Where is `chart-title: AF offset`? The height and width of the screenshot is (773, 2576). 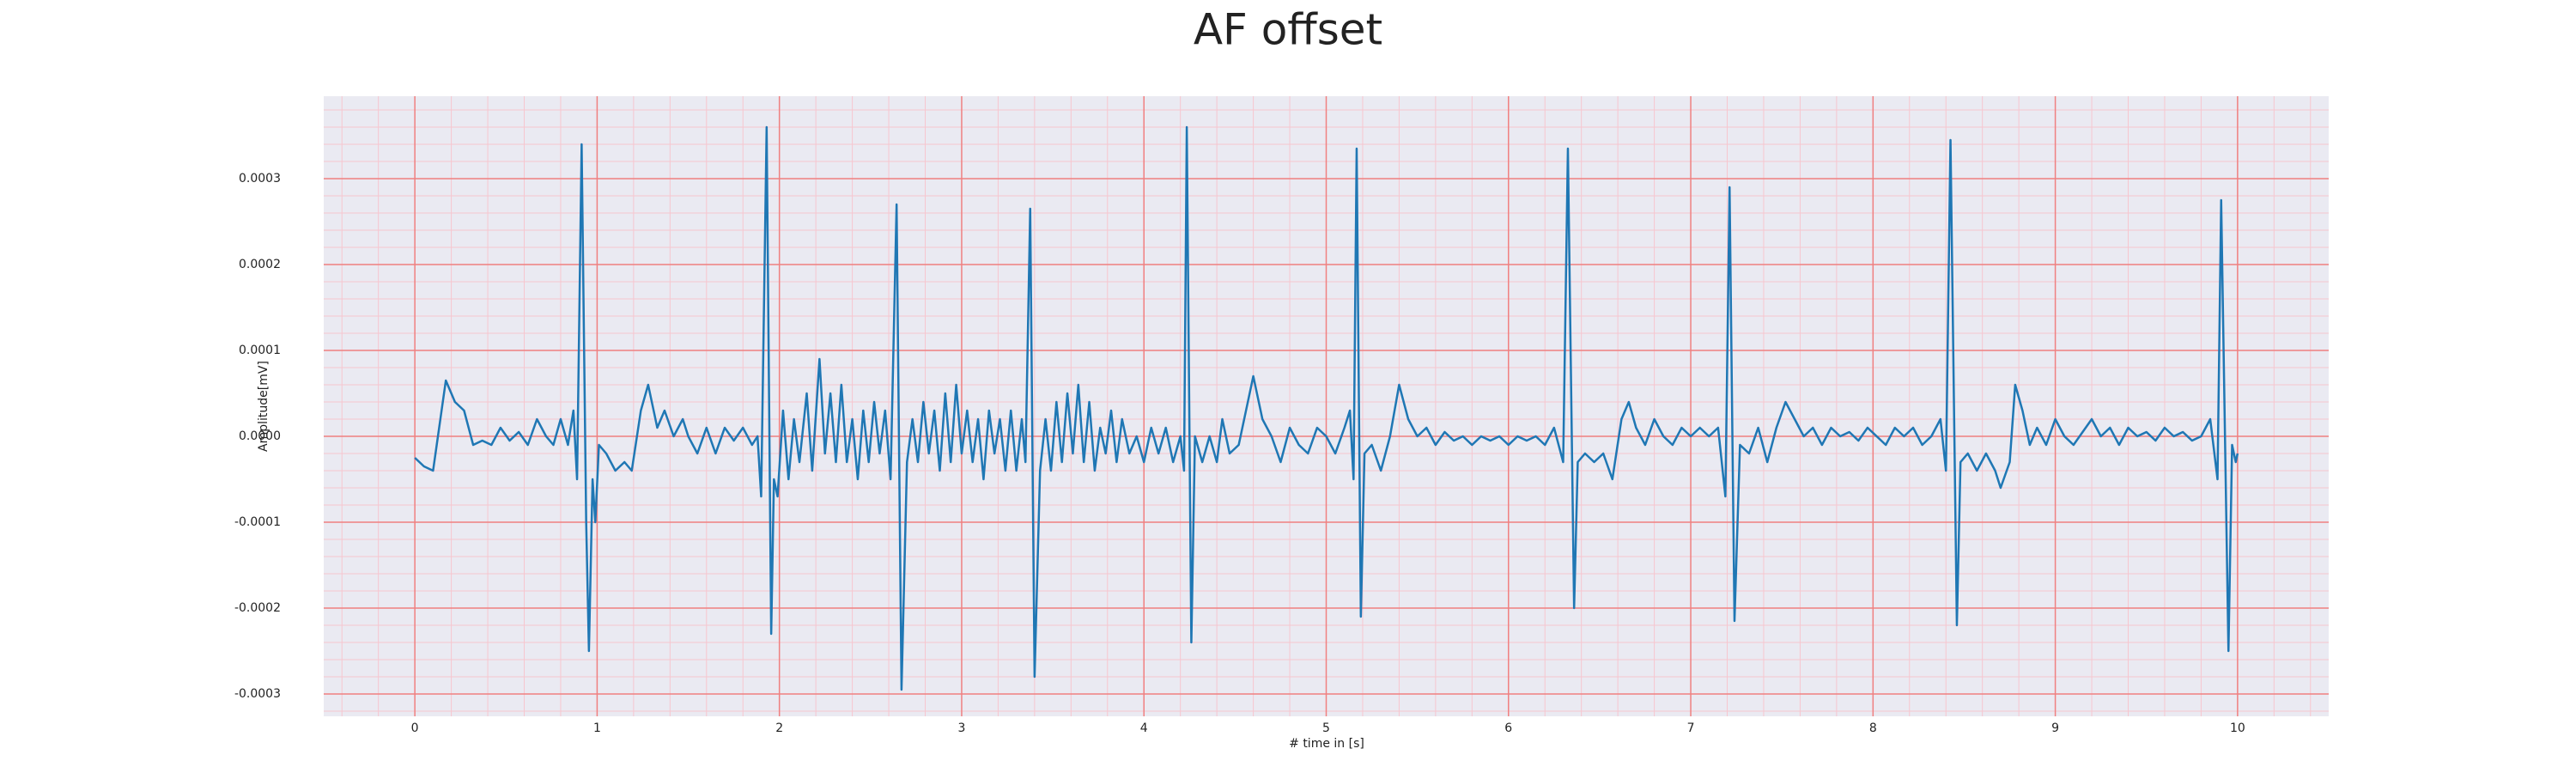 chart-title: AF offset is located at coordinates (1288, 30).